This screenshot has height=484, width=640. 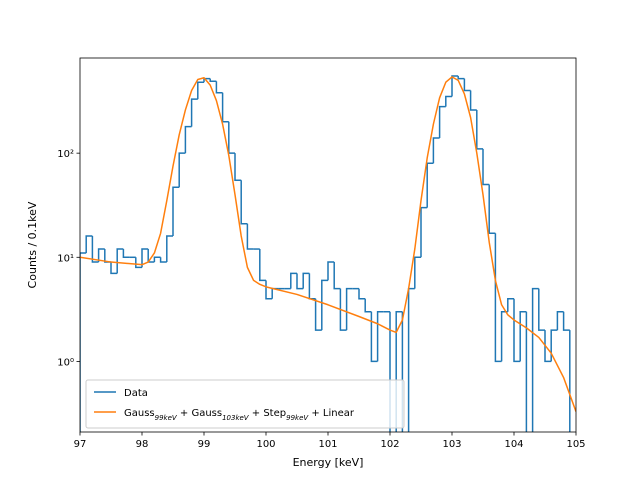 What do you see at coordinates (80, 444) in the screenshot?
I see `x-tick-label: 97` at bounding box center [80, 444].